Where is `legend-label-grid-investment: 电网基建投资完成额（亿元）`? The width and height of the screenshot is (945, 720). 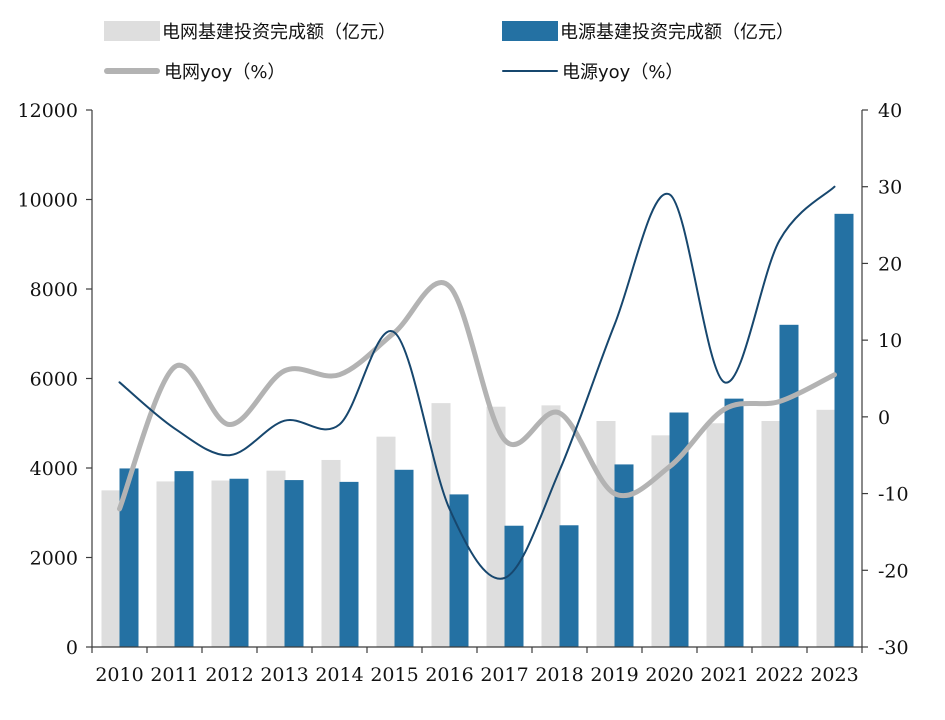
legend-label-grid-investment: 电网基建投资完成额（亿元） is located at coordinates (279, 32).